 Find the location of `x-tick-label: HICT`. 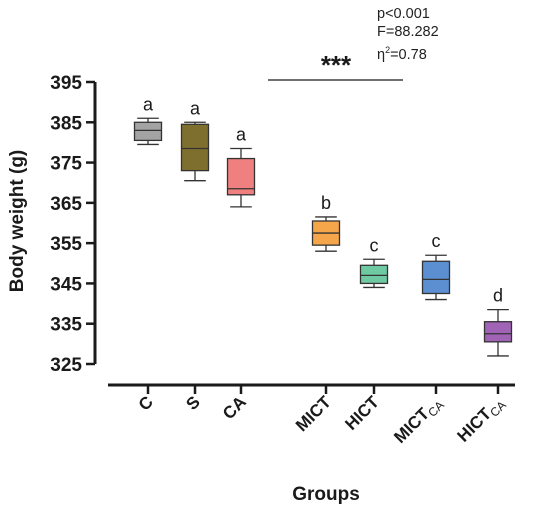

x-tick-label: HICT is located at coordinates (362, 413).